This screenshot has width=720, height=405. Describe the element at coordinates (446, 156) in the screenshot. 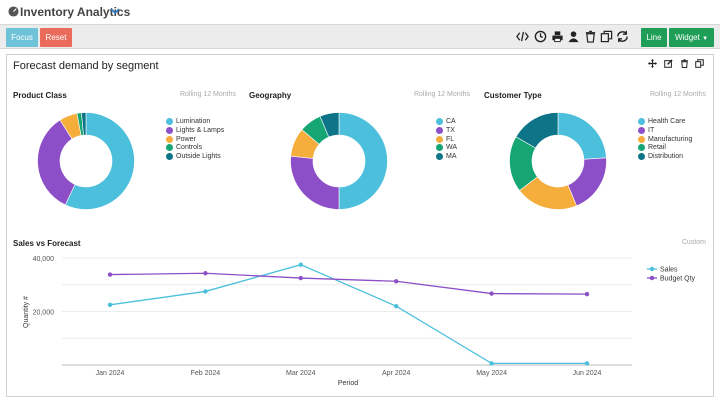

I see `legend-item: MA` at that location.